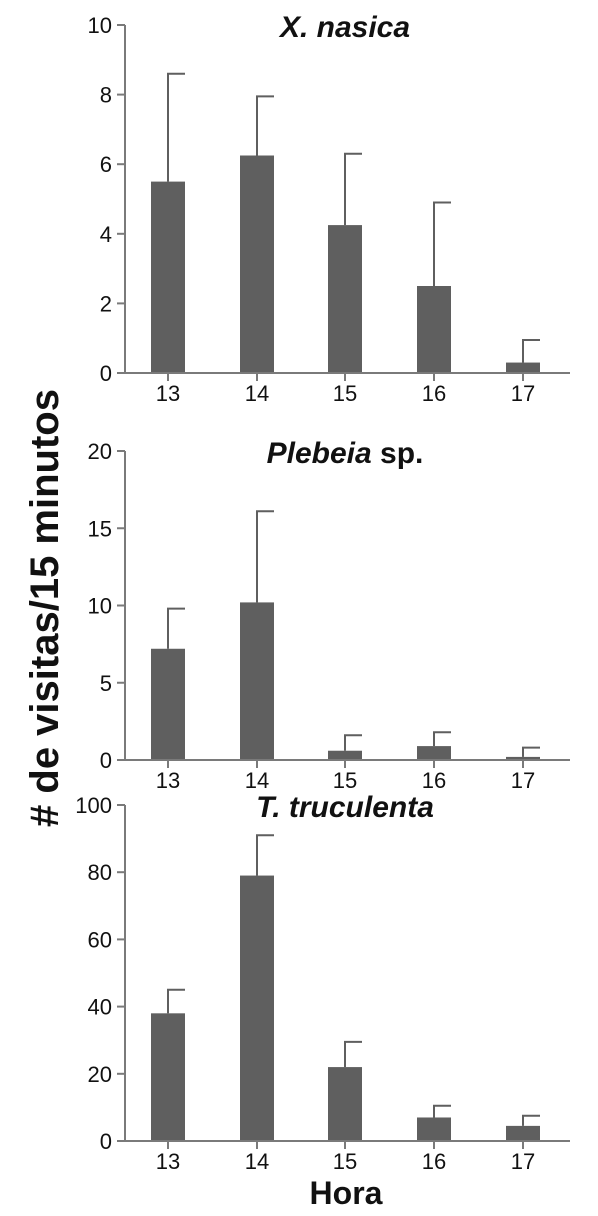  Describe the element at coordinates (45, 608) in the screenshot. I see `y-axis-title: # de visitas/15 minutos` at that location.